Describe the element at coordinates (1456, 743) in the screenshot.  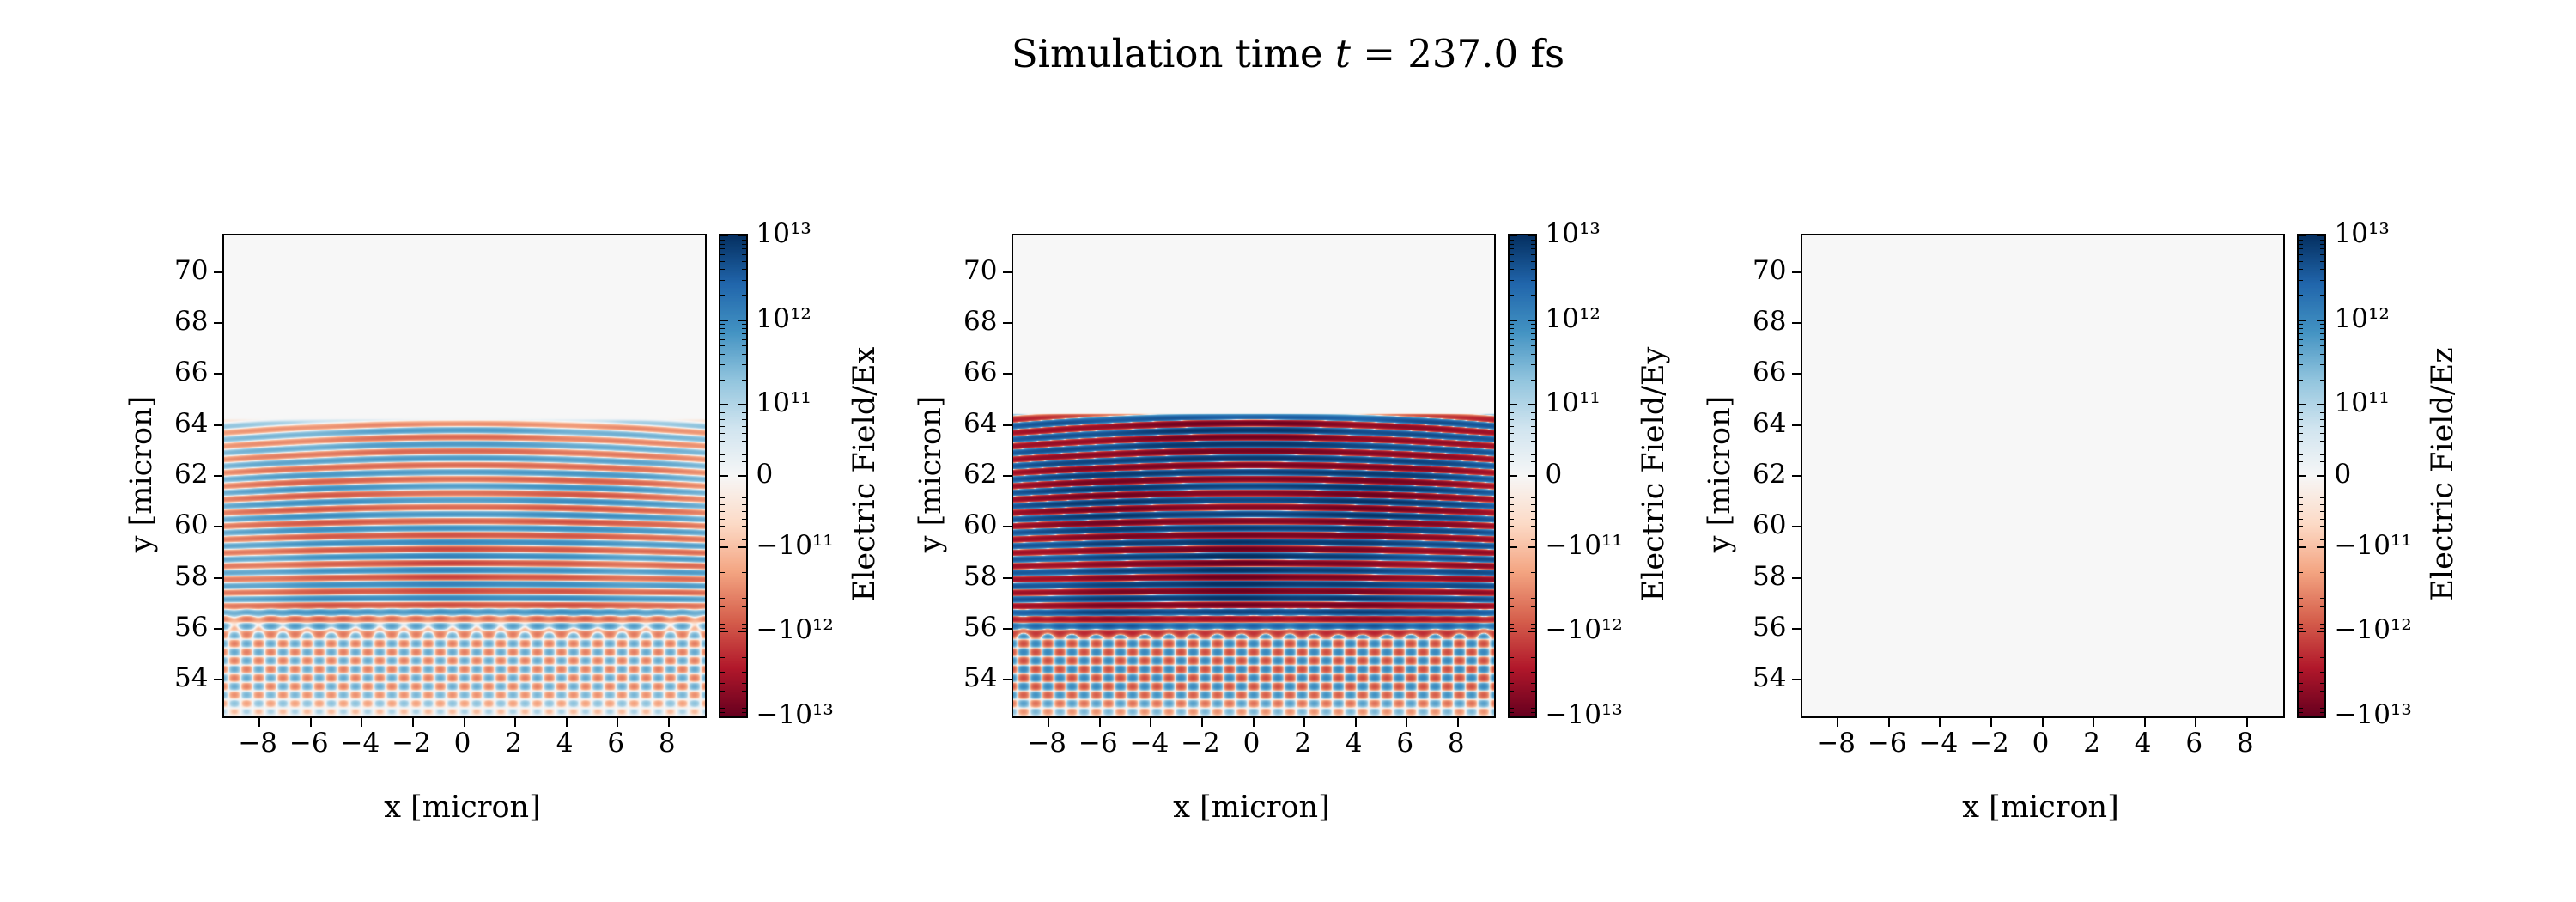
I see `x-tick-label: 8` at that location.